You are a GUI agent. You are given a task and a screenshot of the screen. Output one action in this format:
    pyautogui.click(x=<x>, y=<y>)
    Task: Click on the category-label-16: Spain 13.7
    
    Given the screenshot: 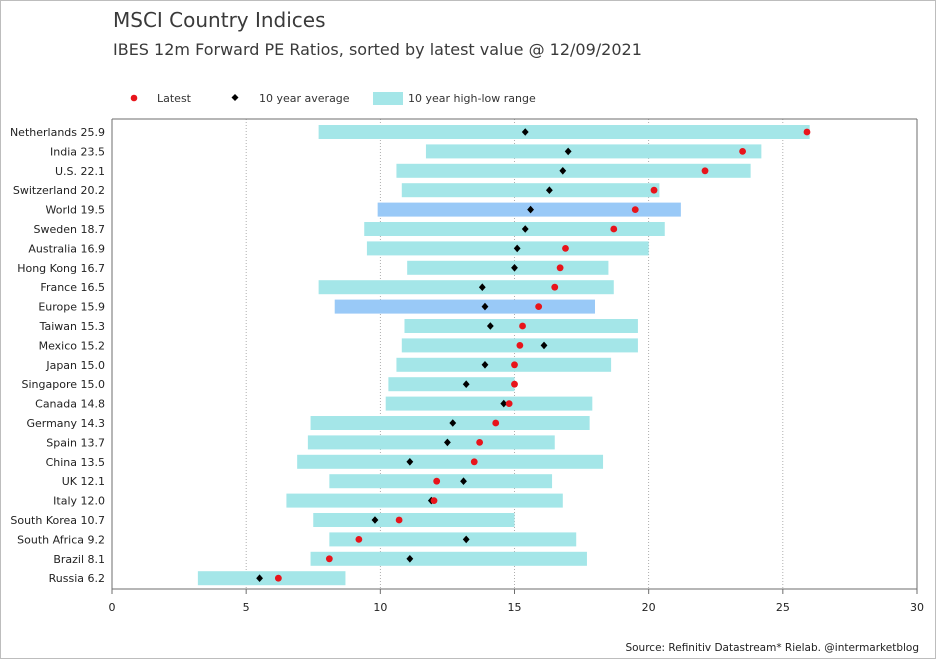 What is the action you would take?
    pyautogui.click(x=75, y=442)
    